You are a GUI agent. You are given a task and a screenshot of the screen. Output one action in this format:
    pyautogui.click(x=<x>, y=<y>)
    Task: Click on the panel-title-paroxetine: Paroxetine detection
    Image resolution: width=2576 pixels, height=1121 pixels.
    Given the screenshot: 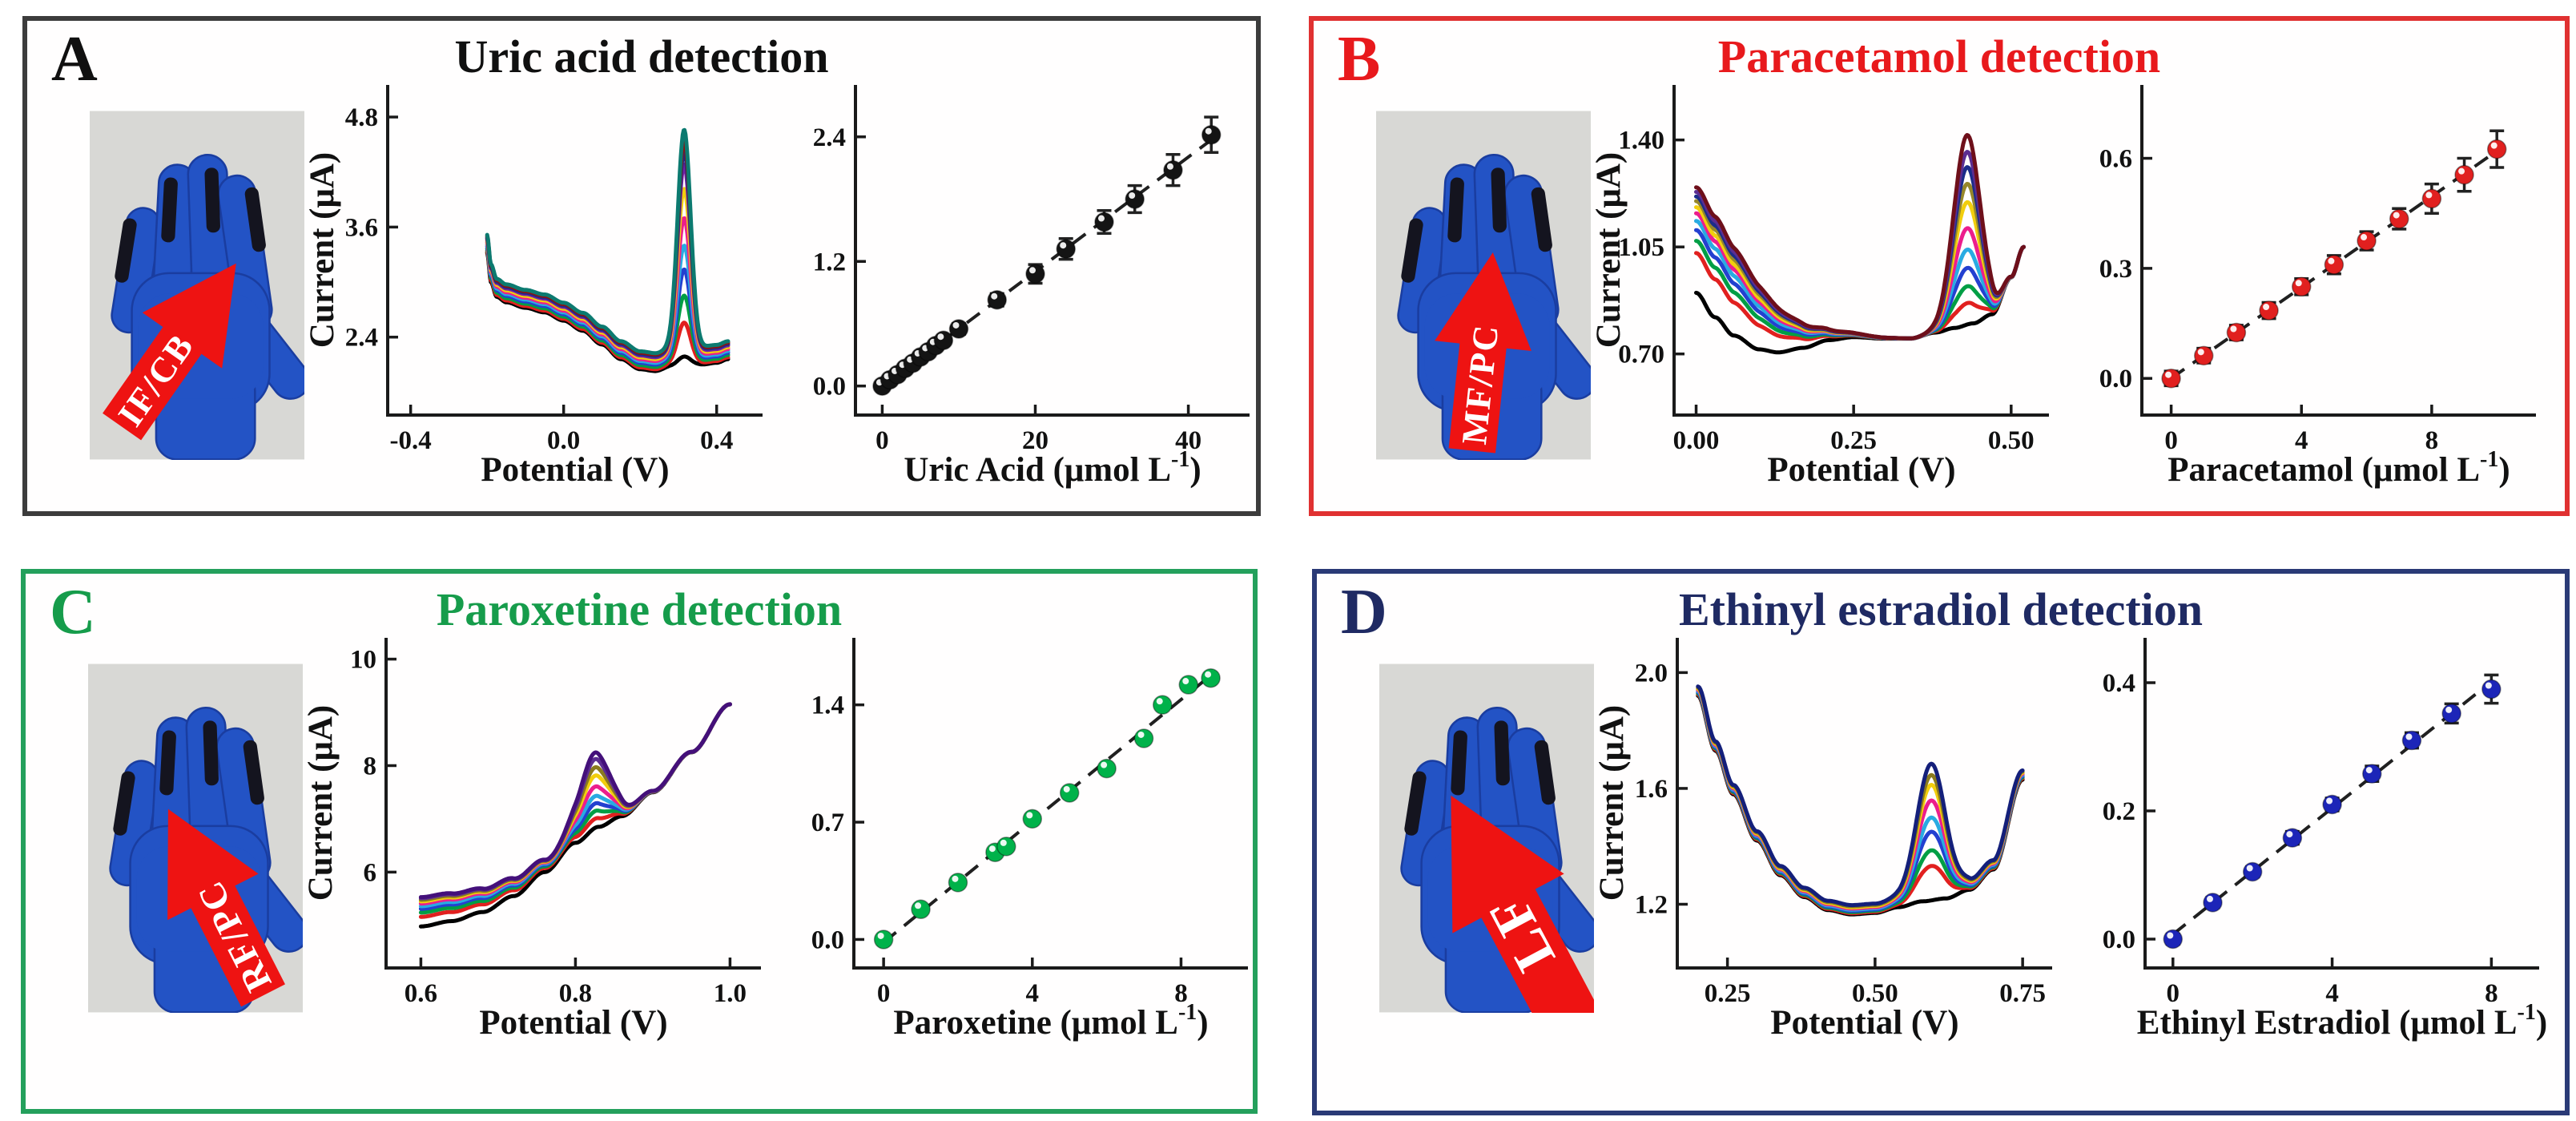 What is the action you would take?
    pyautogui.click(x=639, y=609)
    